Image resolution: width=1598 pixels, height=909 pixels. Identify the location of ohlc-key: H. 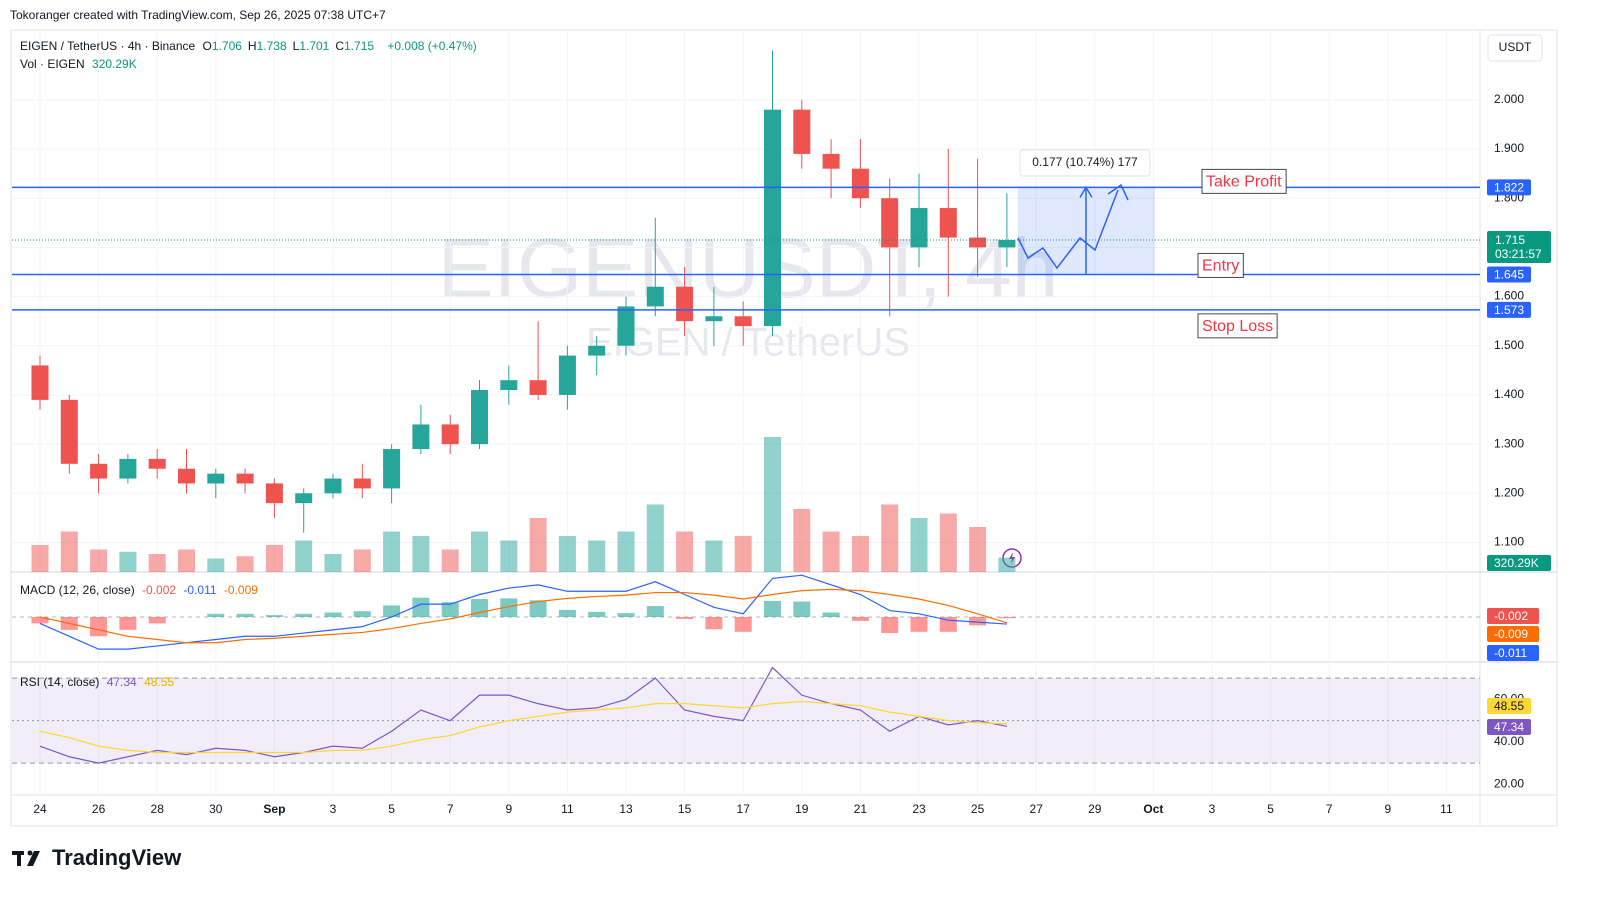
(252, 46).